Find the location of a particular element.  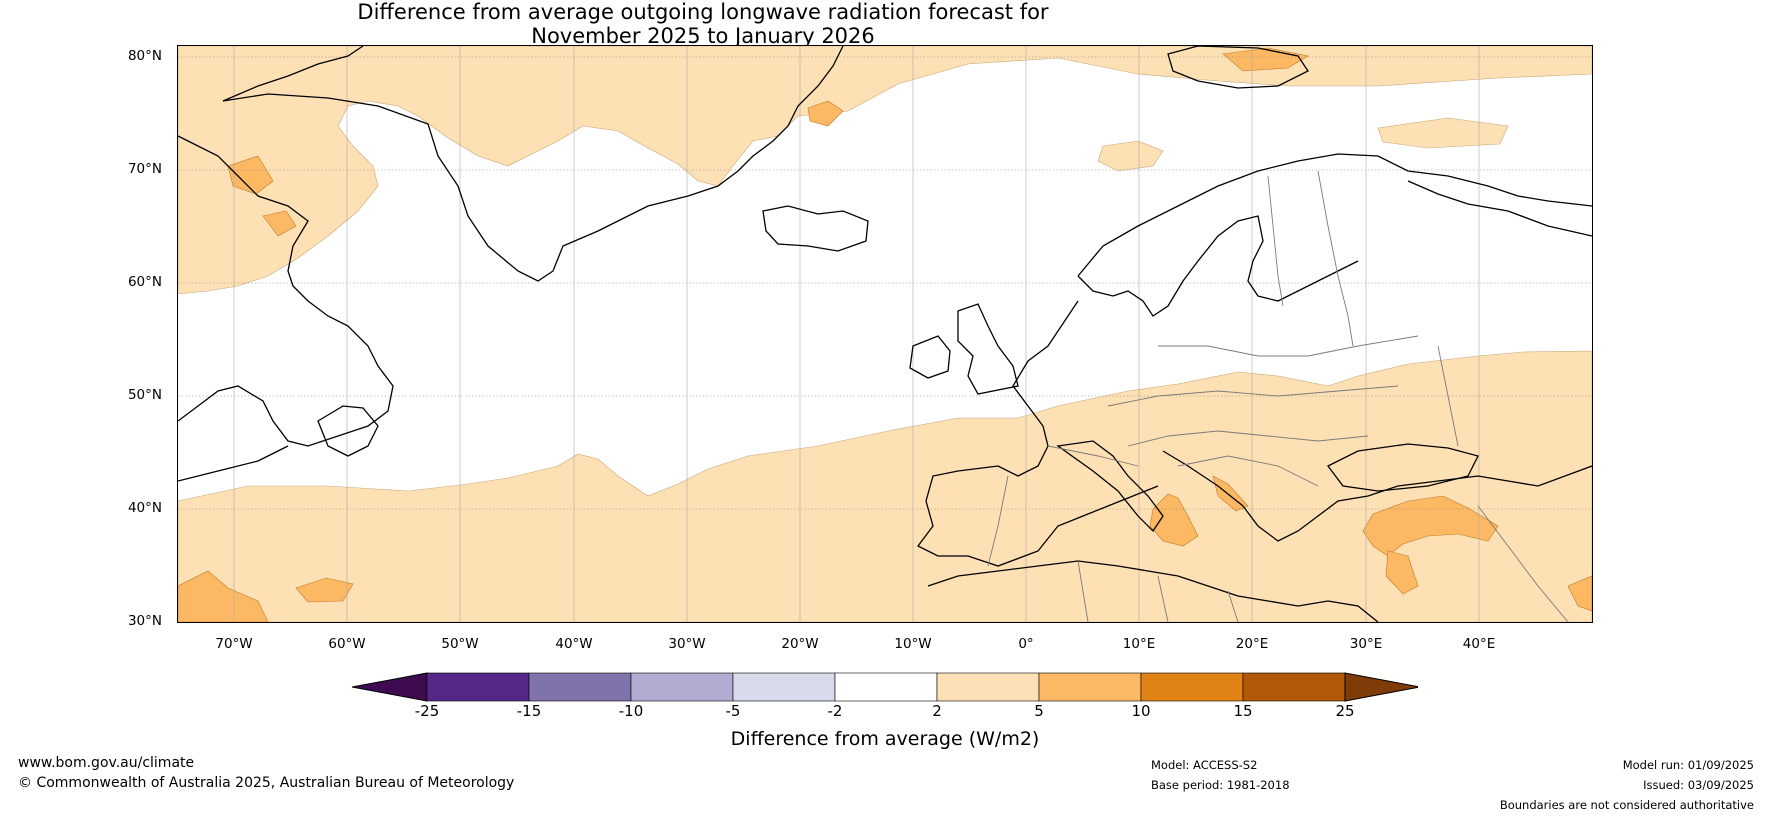

lat-label-40n: 40°N is located at coordinates (144, 508).